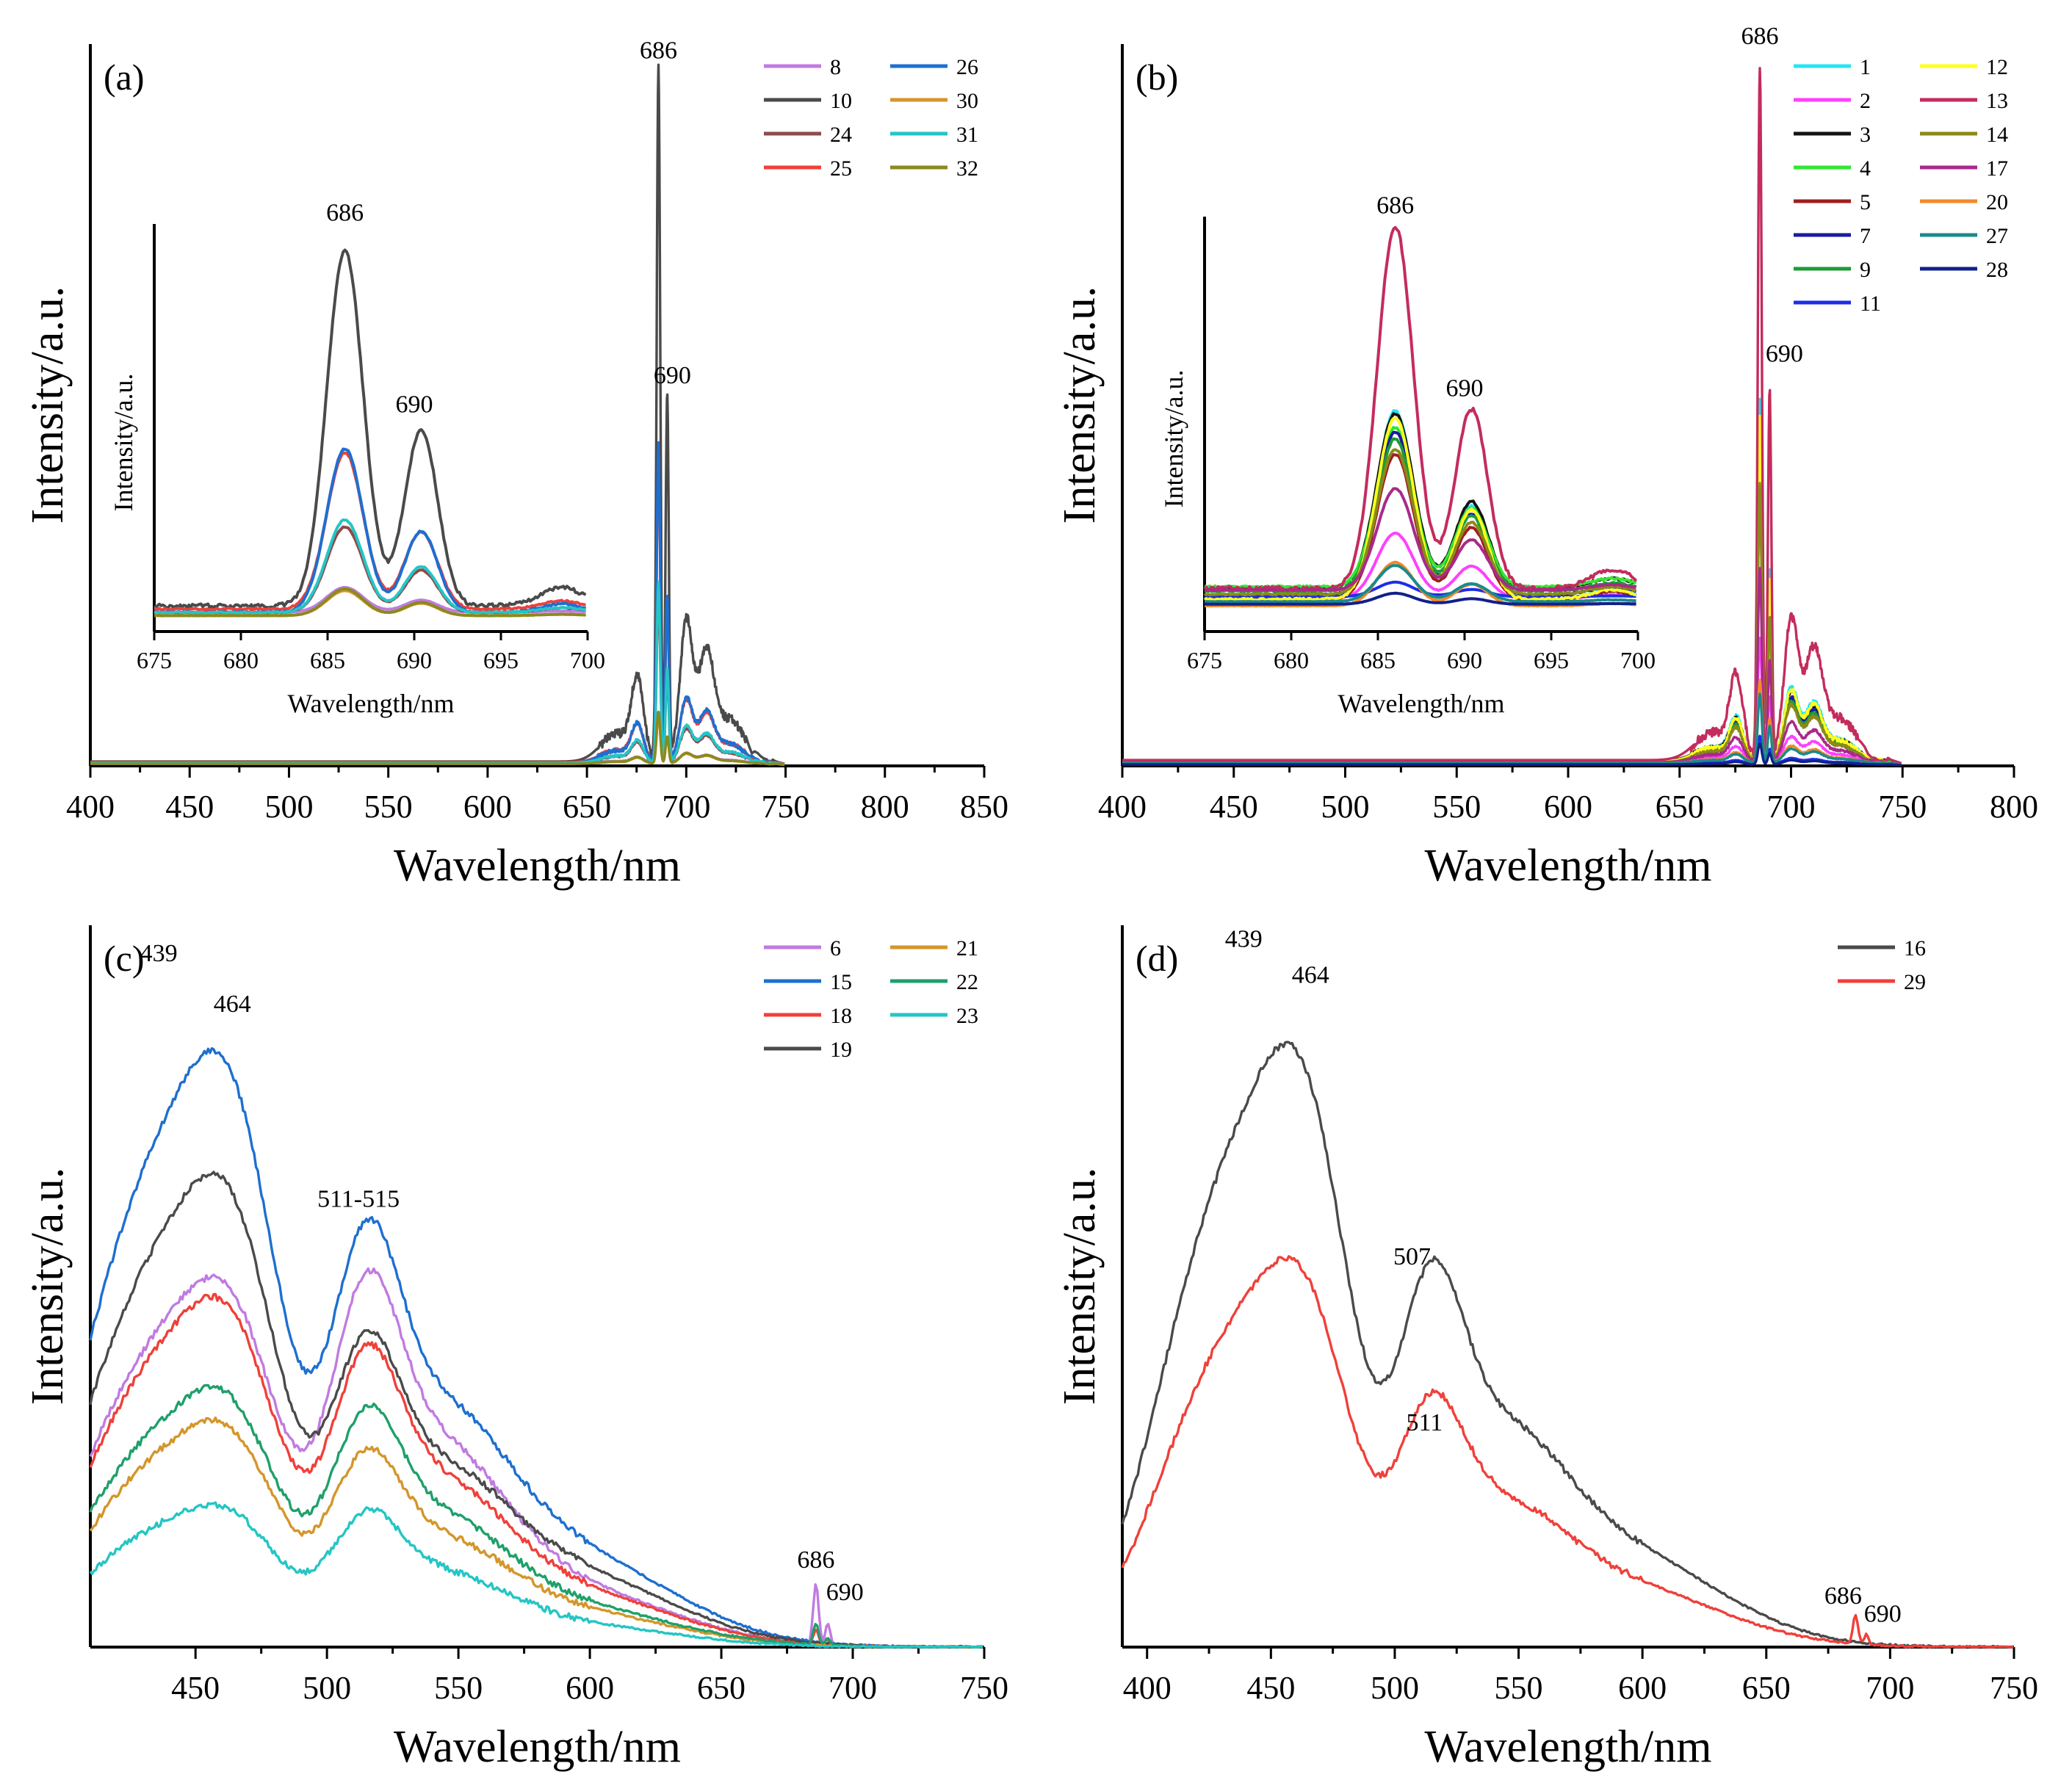 The image size is (2072, 1780). Describe the element at coordinates (841, 135) in the screenshot. I see `legend-label-24: 24` at that location.